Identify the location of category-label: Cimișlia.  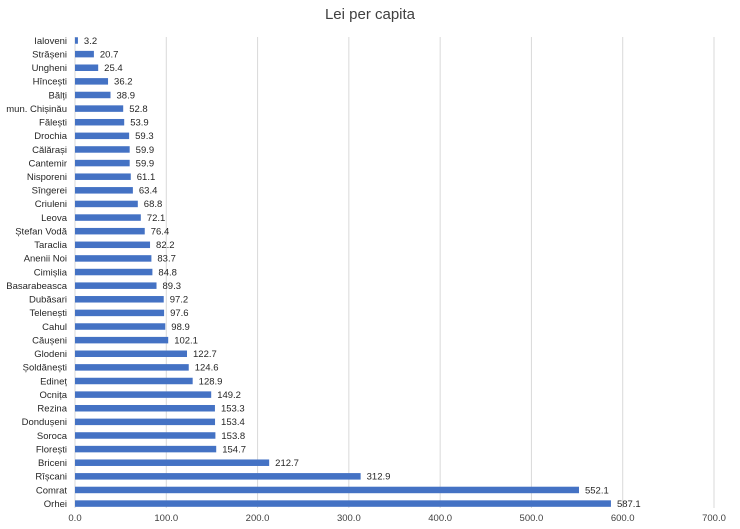
(51, 272).